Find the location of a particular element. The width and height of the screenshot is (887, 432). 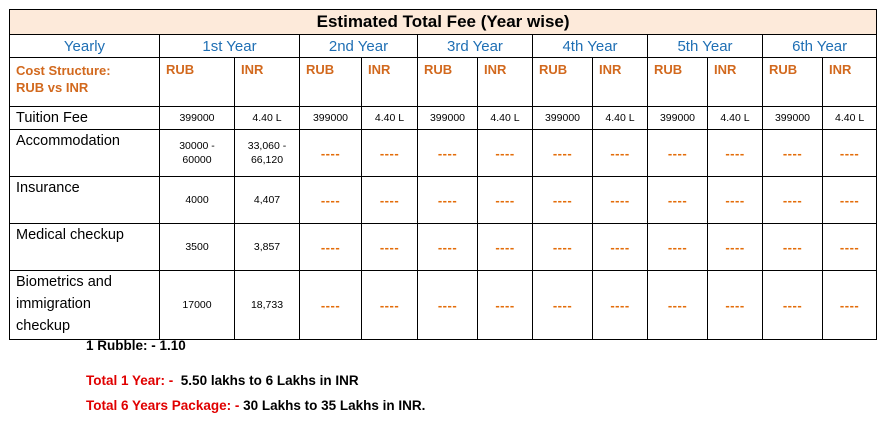

row-label: Insurance is located at coordinates (84, 200).